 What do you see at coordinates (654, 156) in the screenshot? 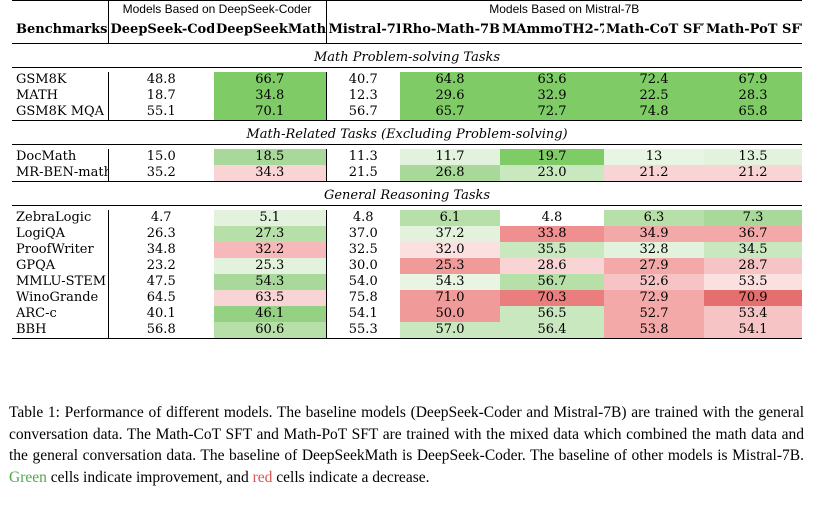
I see `score-cell: 13` at bounding box center [654, 156].